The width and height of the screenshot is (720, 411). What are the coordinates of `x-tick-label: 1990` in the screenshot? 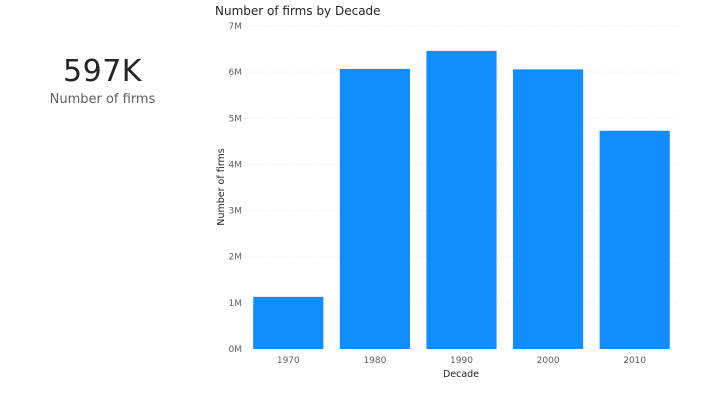 It's located at (461, 361).